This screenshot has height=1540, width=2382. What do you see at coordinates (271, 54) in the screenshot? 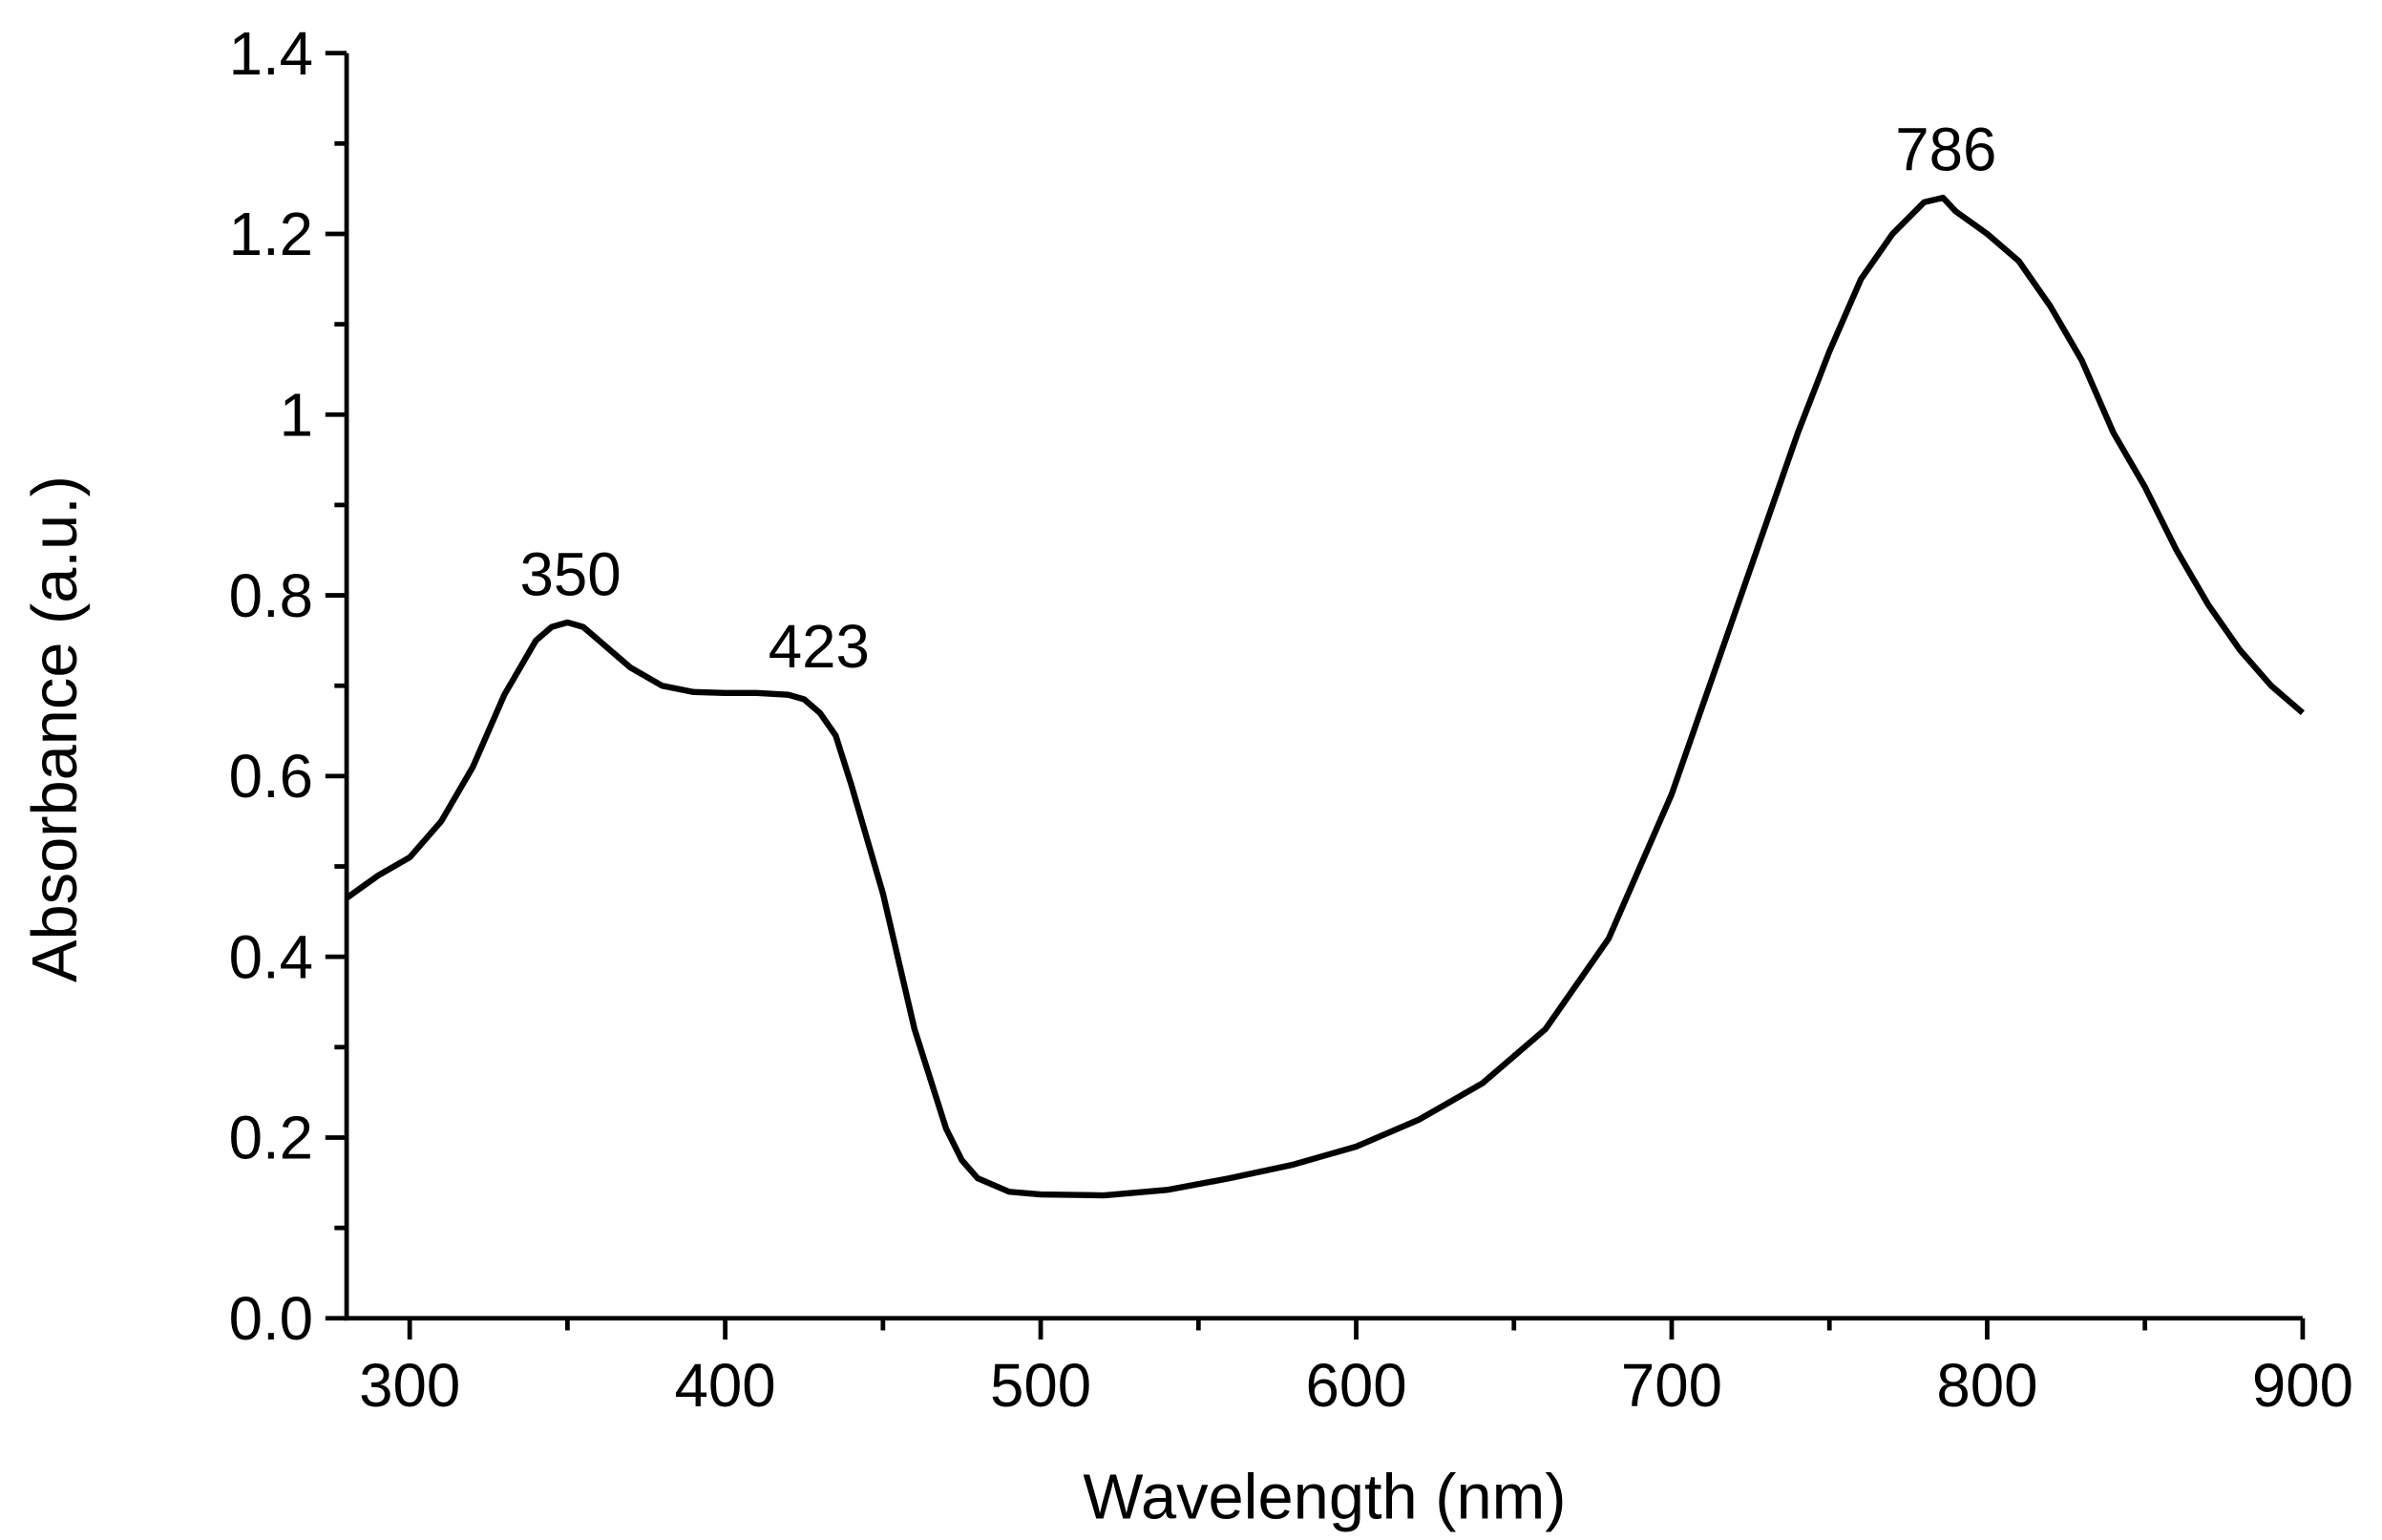
I see `y-tick-label: 1.4` at bounding box center [271, 54].